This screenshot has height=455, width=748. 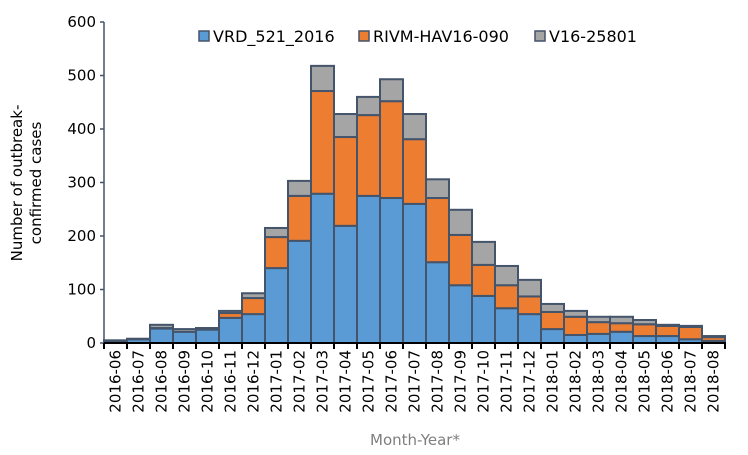 I want to click on y-tick-label: 500, so click(x=81, y=76).